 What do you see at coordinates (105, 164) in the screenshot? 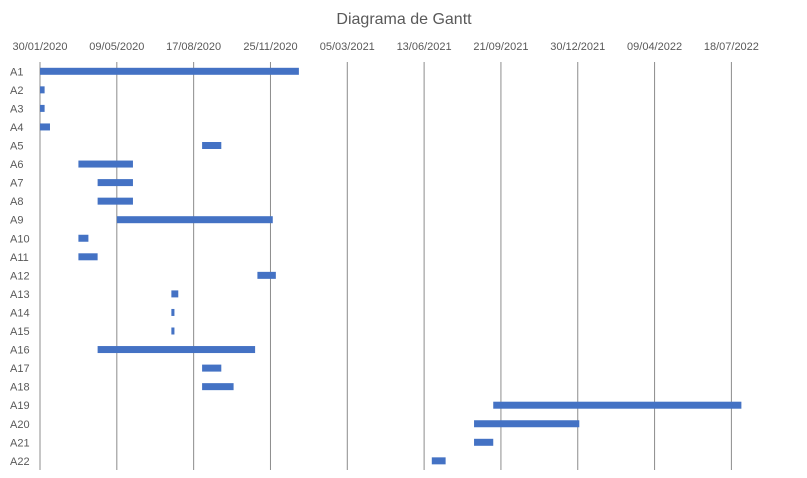
I see `gantt-bar-a6` at bounding box center [105, 164].